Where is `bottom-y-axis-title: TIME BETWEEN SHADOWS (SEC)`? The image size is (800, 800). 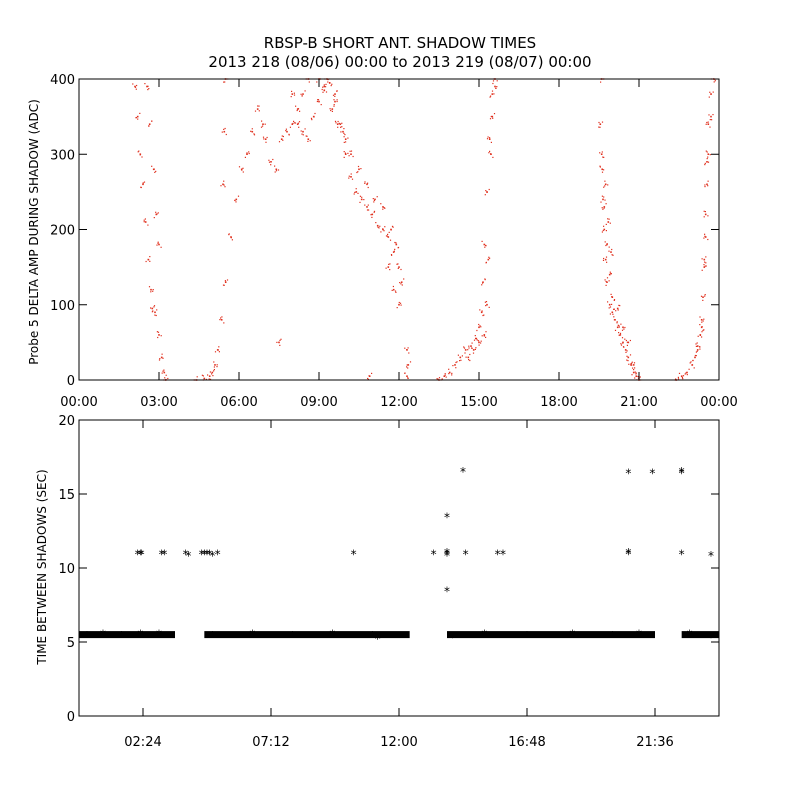 bottom-y-axis-title: TIME BETWEEN SHADOWS (SEC) is located at coordinates (42, 567).